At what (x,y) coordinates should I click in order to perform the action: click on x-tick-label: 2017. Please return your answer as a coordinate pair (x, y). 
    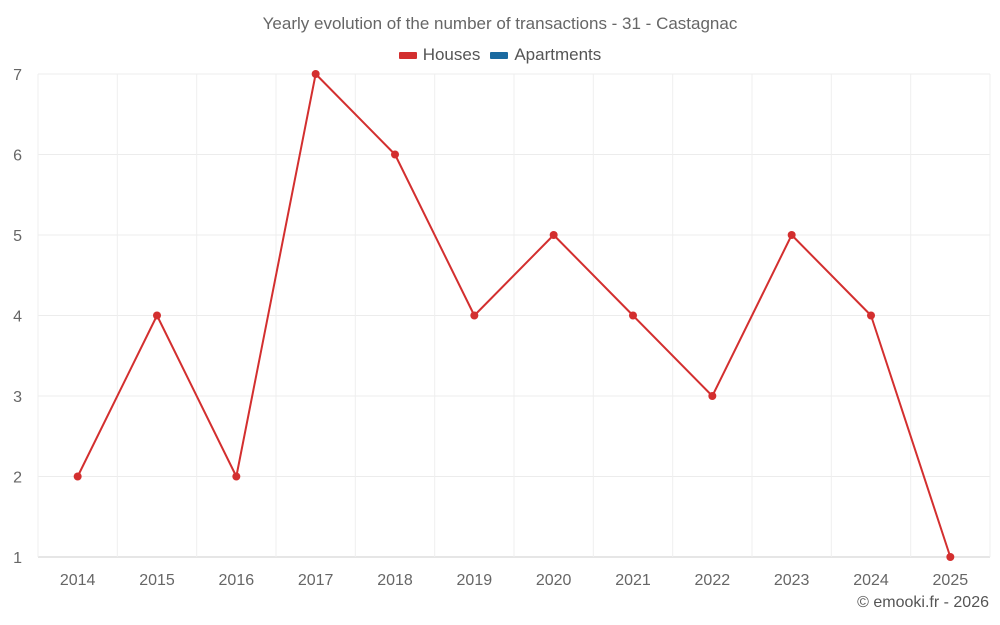
    Looking at the image, I should click on (316, 580).